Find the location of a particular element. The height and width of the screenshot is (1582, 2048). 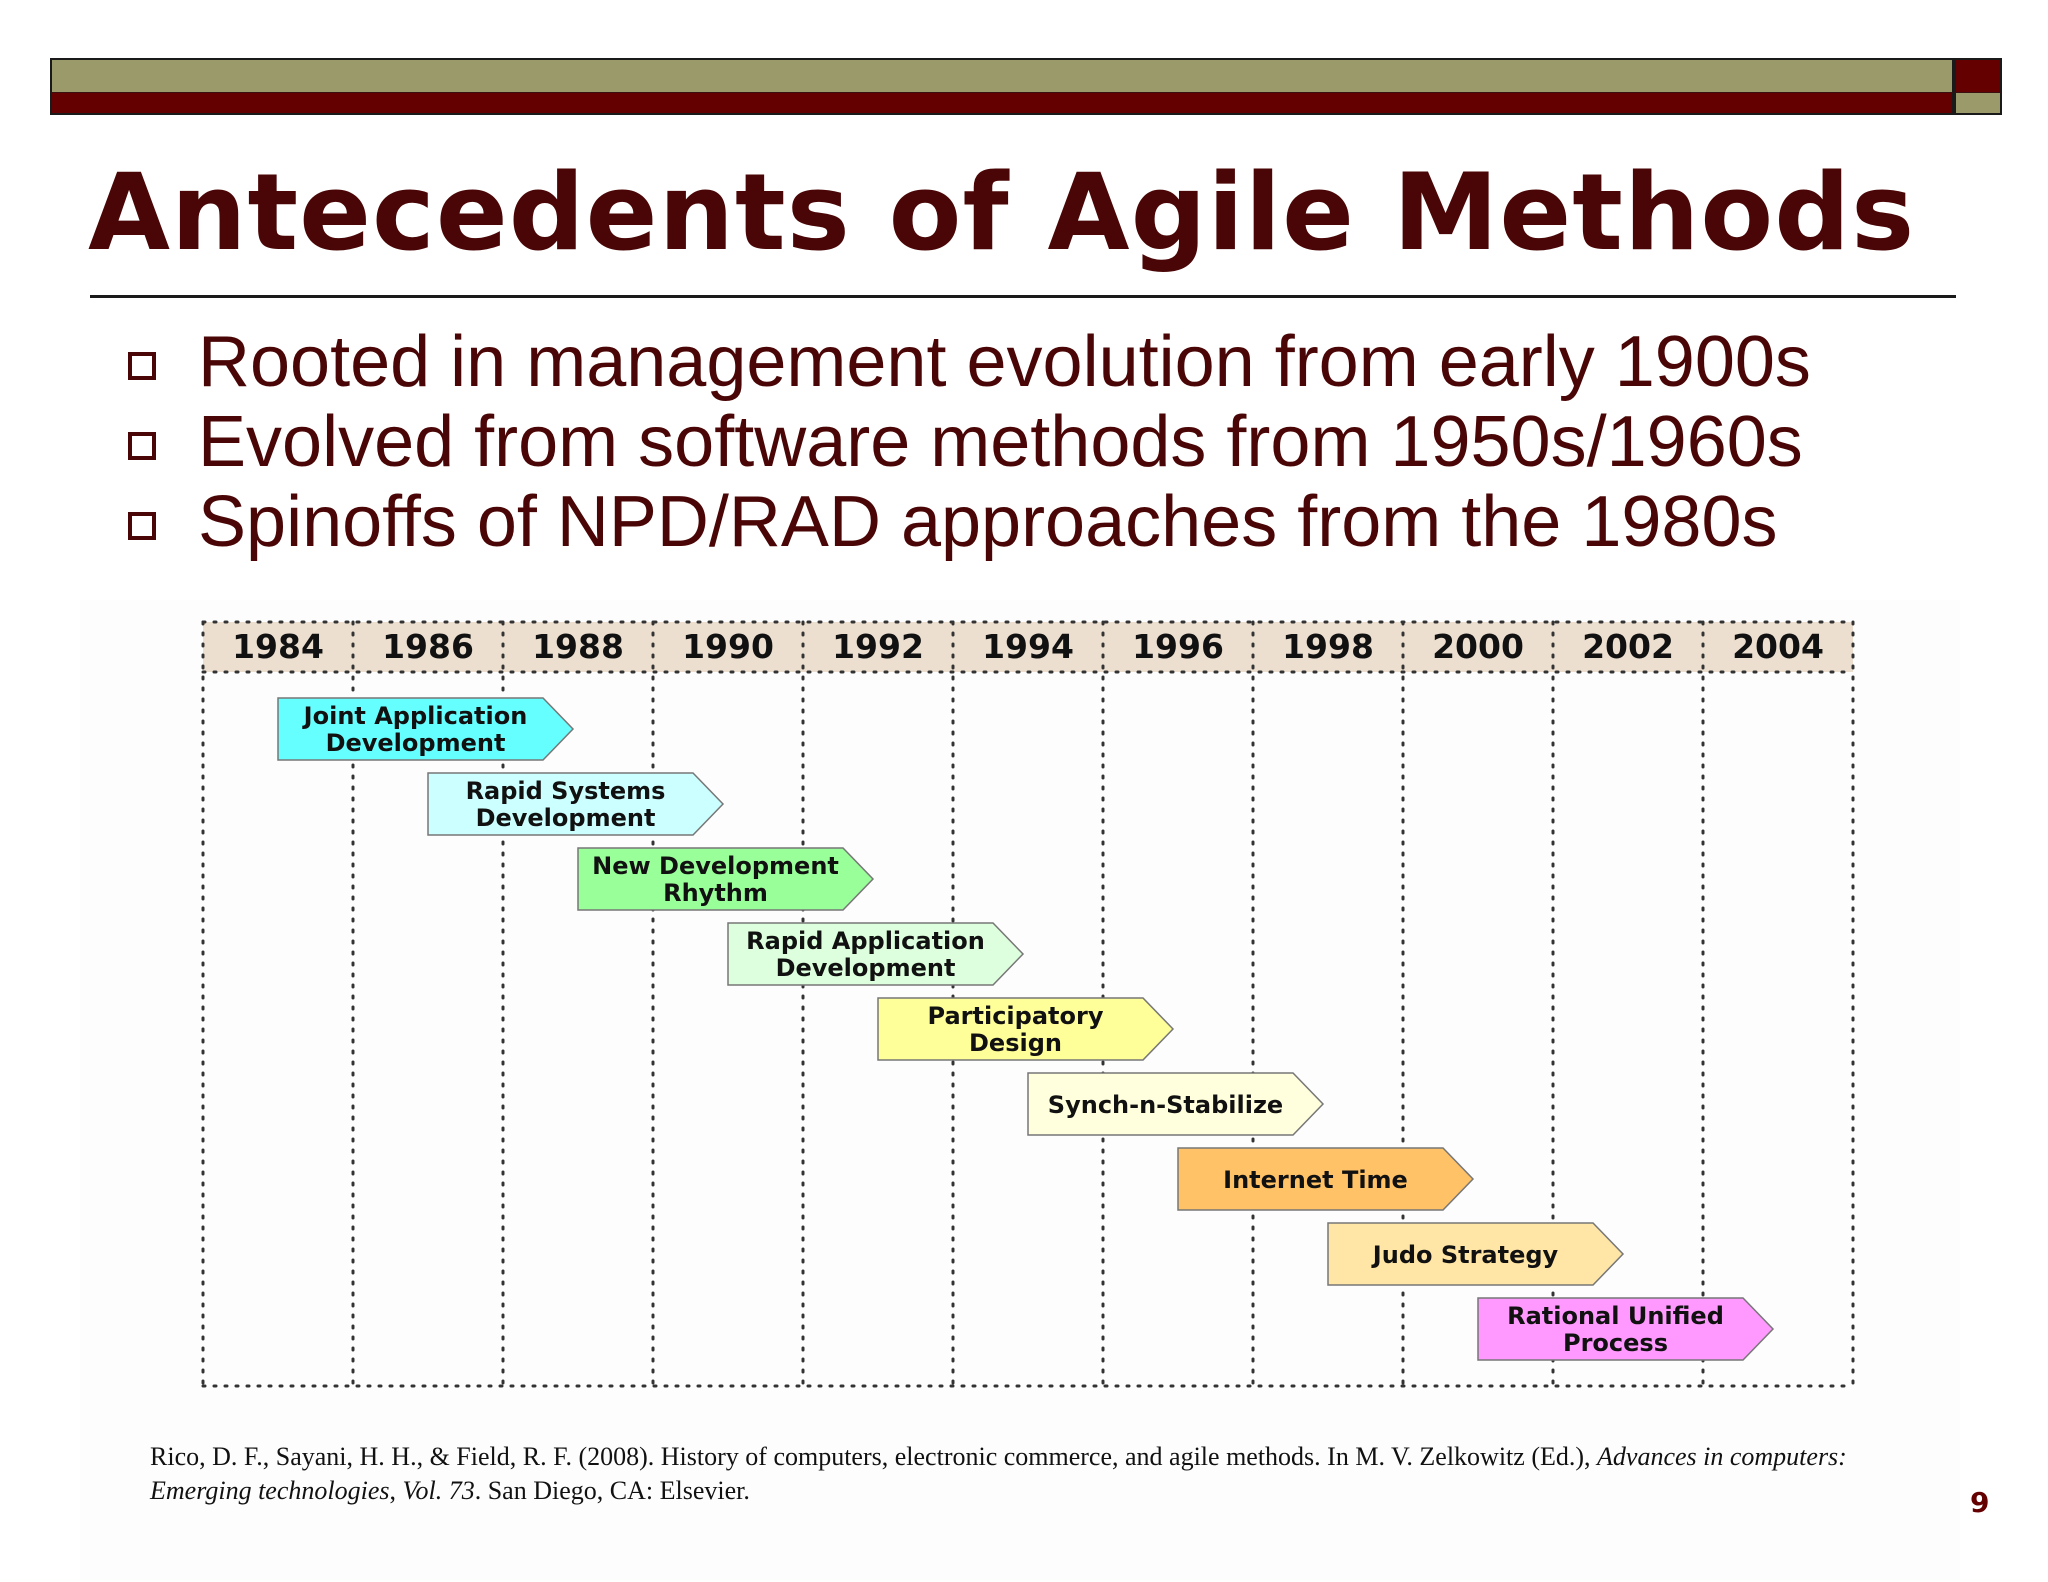

method-label: Joint Application is located at coordinates (415, 716).